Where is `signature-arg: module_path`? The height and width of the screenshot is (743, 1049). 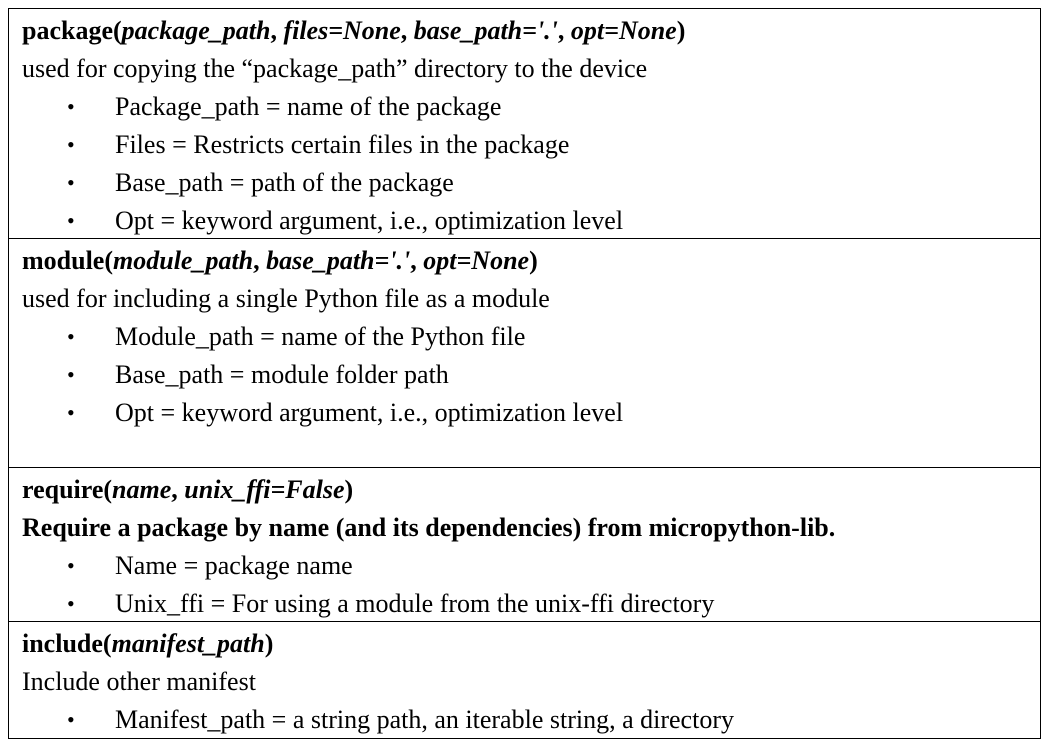 signature-arg: module_path is located at coordinates (183, 260).